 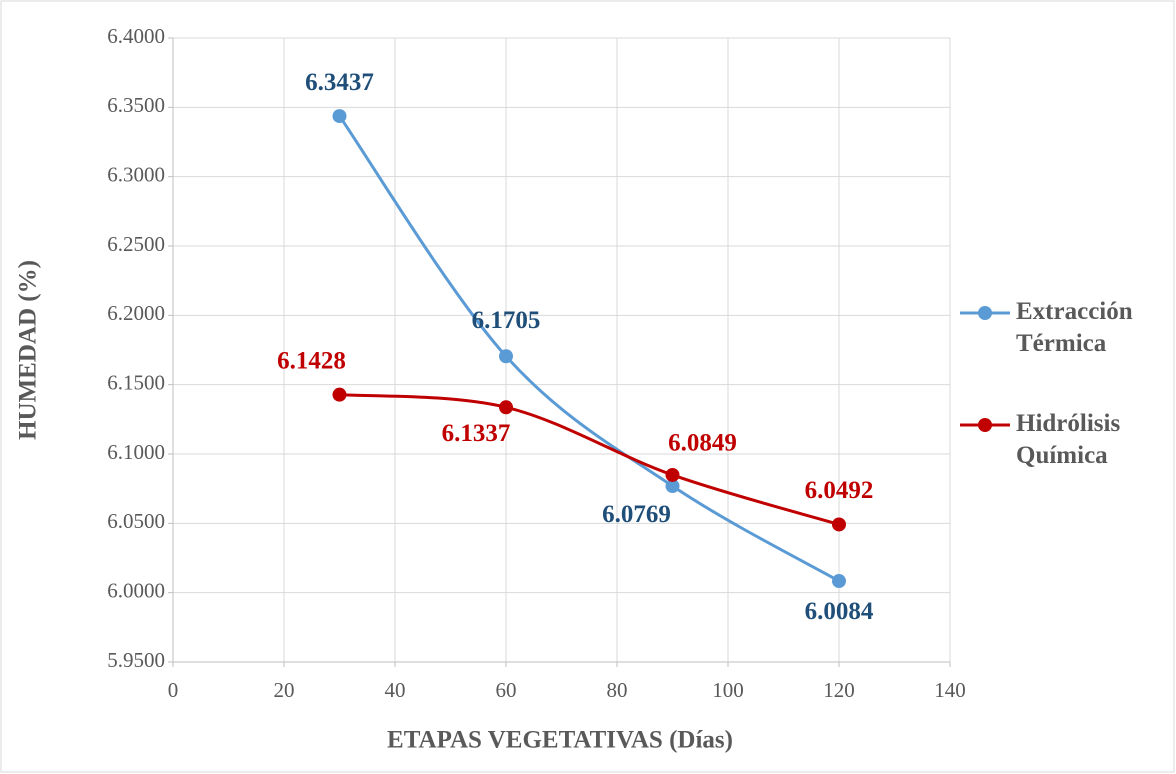 What do you see at coordinates (136, 174) in the screenshot?
I see `y-tick-label: 6.3000` at bounding box center [136, 174].